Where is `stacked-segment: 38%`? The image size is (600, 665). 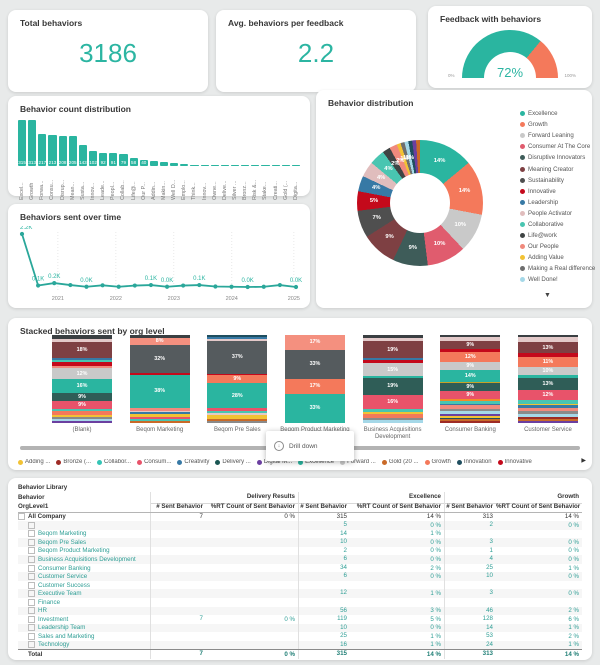 stacked-segment: 38% is located at coordinates (159, 391).